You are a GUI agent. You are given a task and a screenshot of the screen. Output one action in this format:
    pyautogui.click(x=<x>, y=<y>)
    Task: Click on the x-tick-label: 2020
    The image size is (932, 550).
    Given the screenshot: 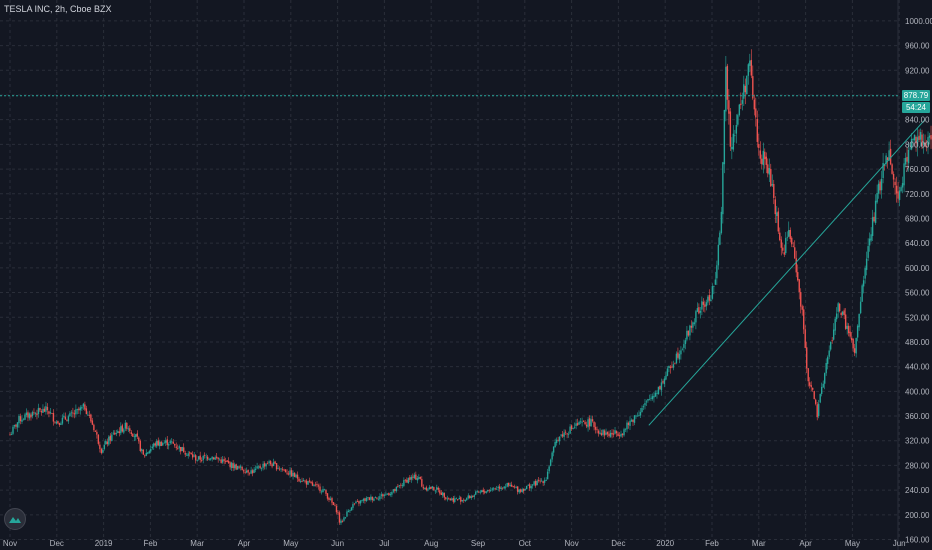 What is the action you would take?
    pyautogui.click(x=665, y=543)
    